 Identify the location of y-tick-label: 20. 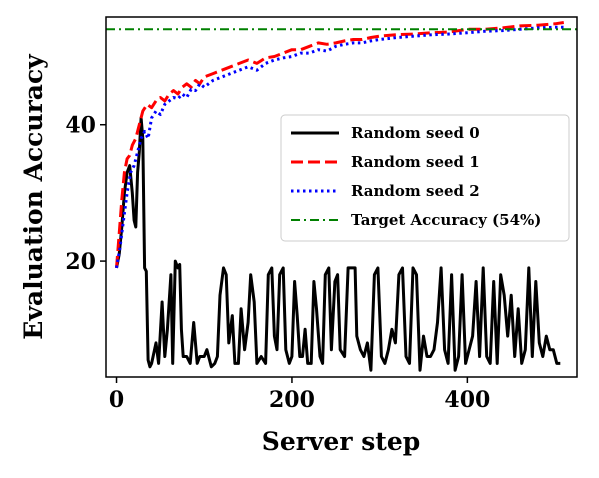
(80, 262).